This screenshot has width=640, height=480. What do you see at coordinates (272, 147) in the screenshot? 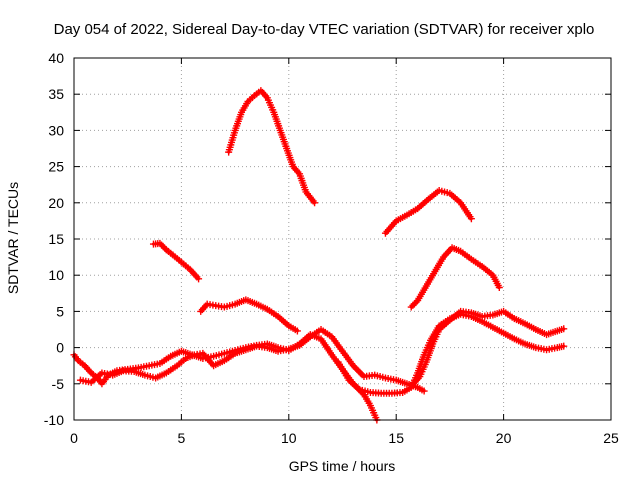
I see `series-arc-e` at bounding box center [272, 147].